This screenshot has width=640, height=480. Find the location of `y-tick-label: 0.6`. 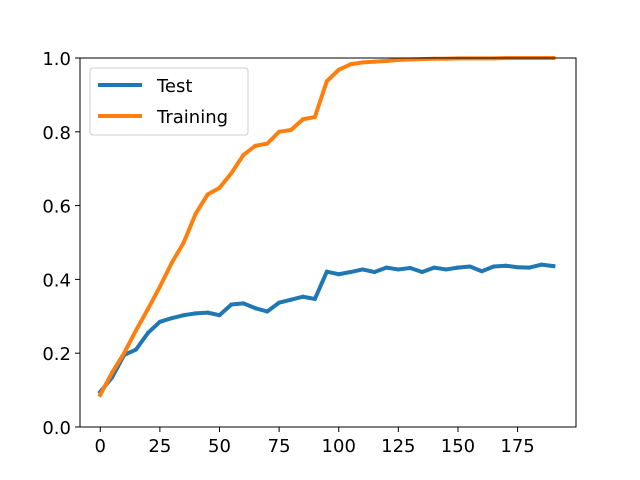

y-tick-label: 0.6 is located at coordinates (56, 207).